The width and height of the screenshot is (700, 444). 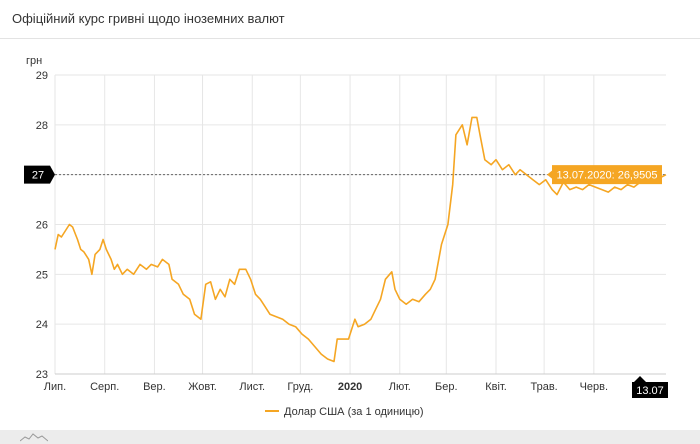 I want to click on y-axis-label: грн, so click(x=34, y=61).